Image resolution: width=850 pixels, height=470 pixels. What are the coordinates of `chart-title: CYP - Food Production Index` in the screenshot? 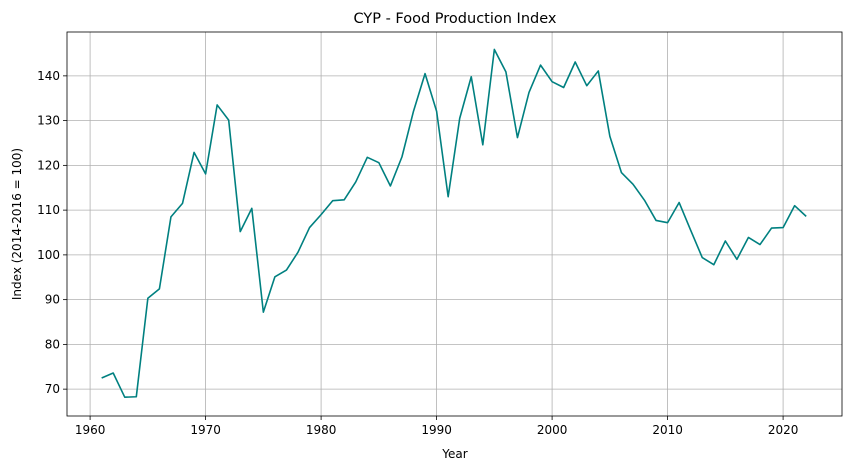 It's located at (455, 19).